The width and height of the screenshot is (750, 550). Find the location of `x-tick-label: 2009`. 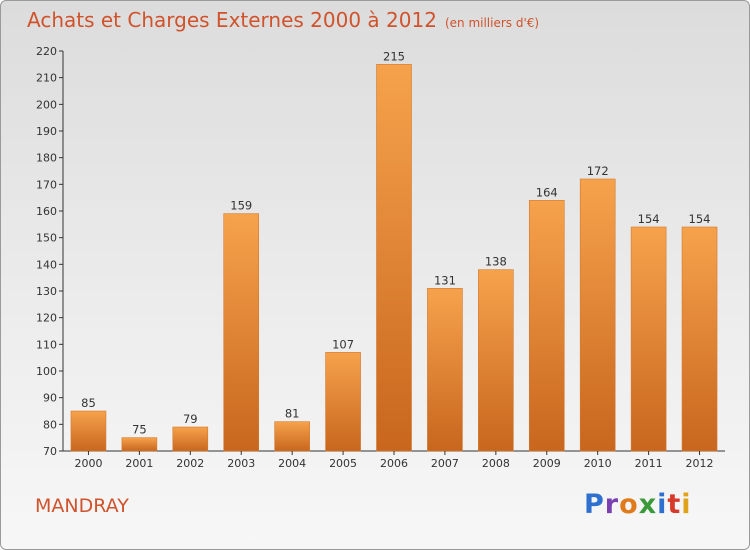

x-tick-label: 2009 is located at coordinates (547, 463).